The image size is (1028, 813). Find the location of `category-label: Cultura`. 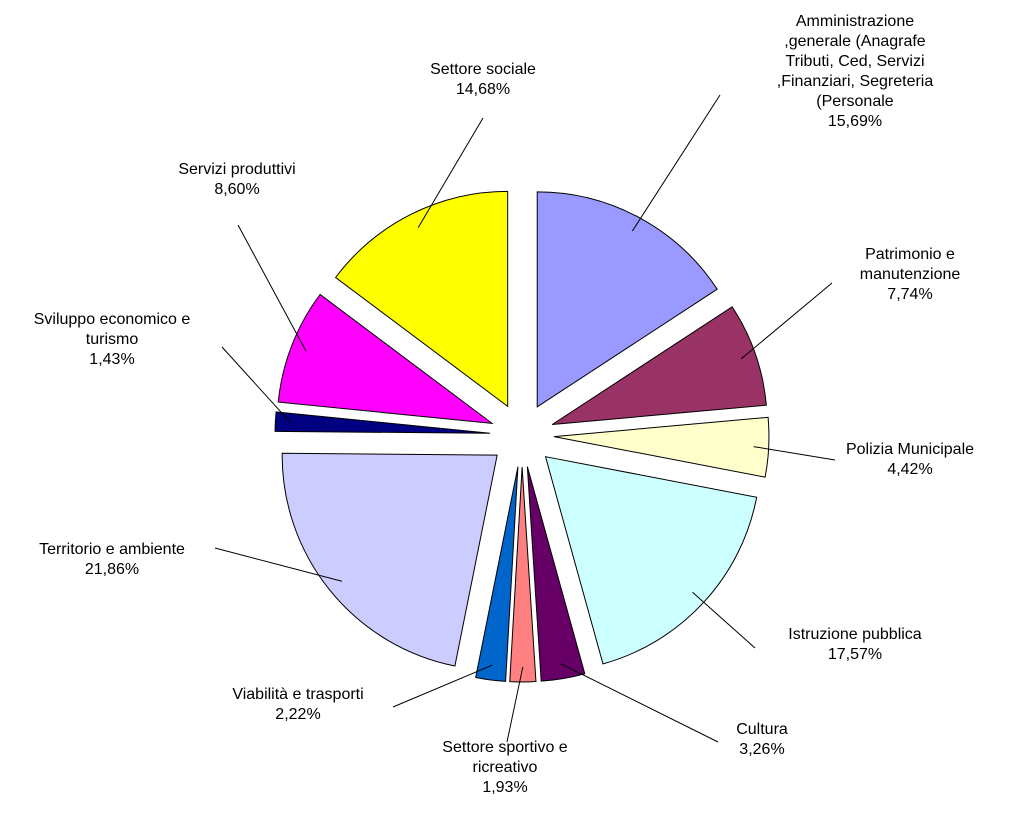

category-label: Cultura is located at coordinates (762, 729).